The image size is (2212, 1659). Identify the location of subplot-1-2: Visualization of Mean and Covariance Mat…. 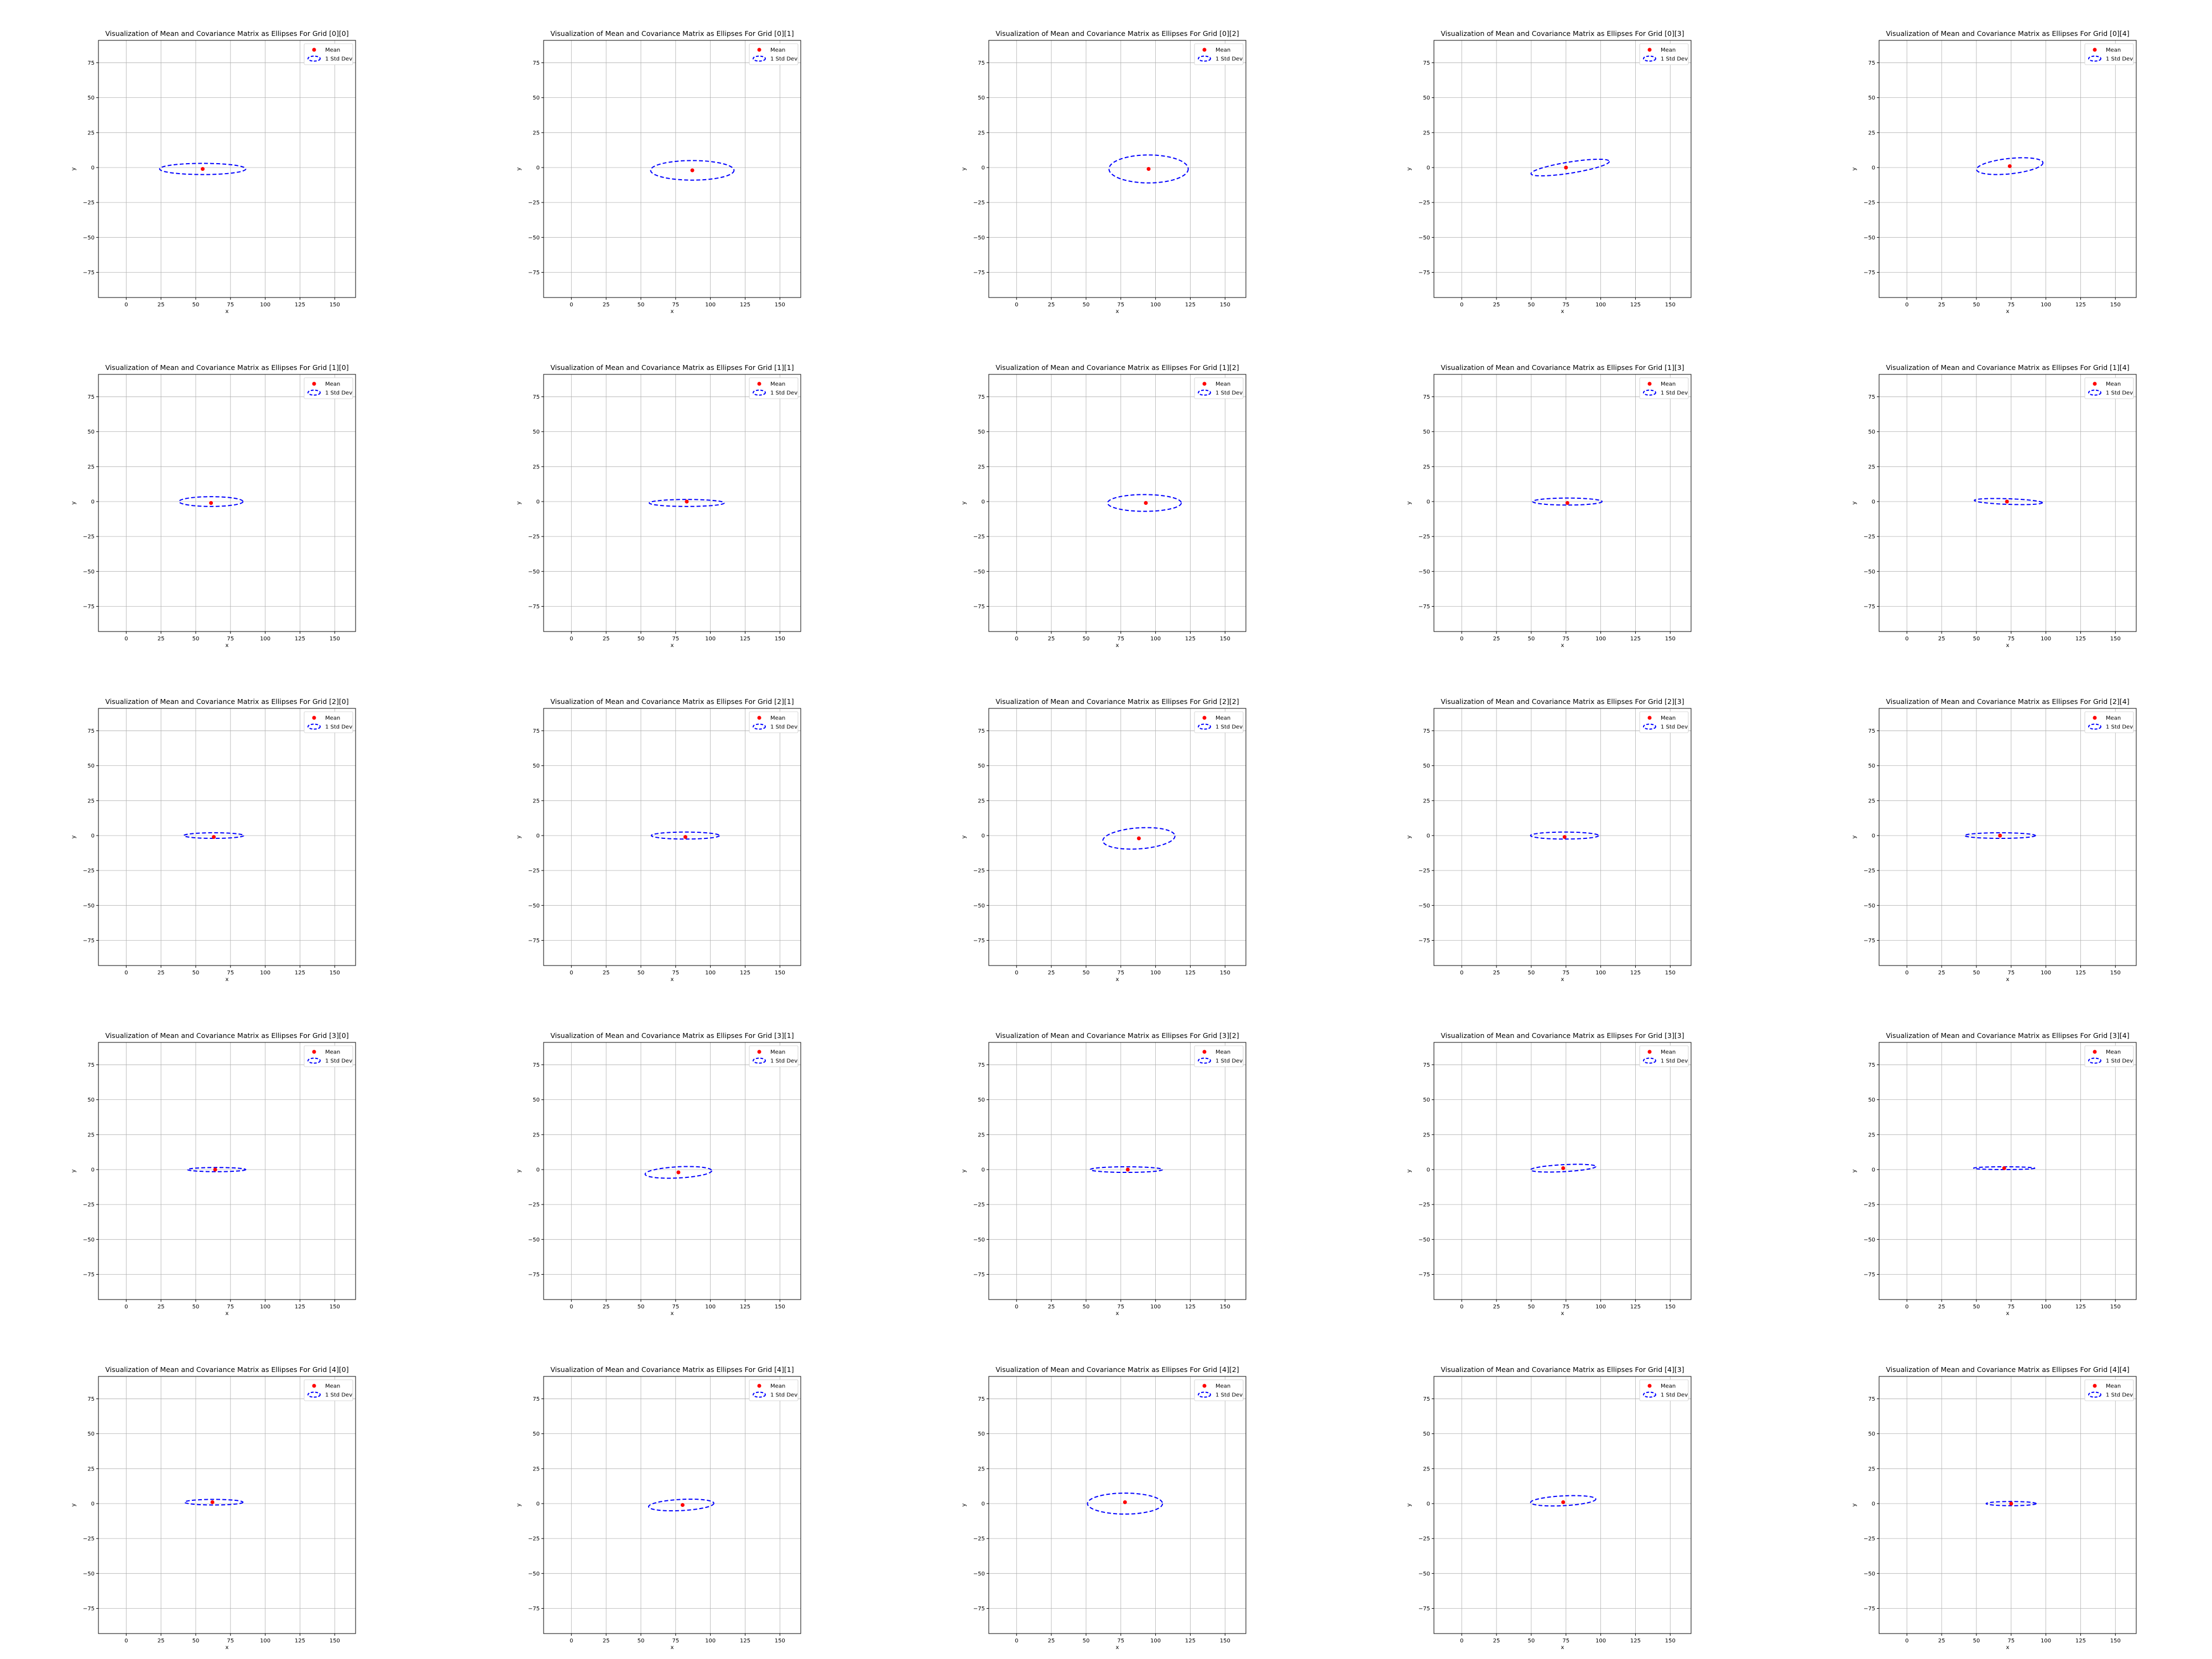
(1104, 506).